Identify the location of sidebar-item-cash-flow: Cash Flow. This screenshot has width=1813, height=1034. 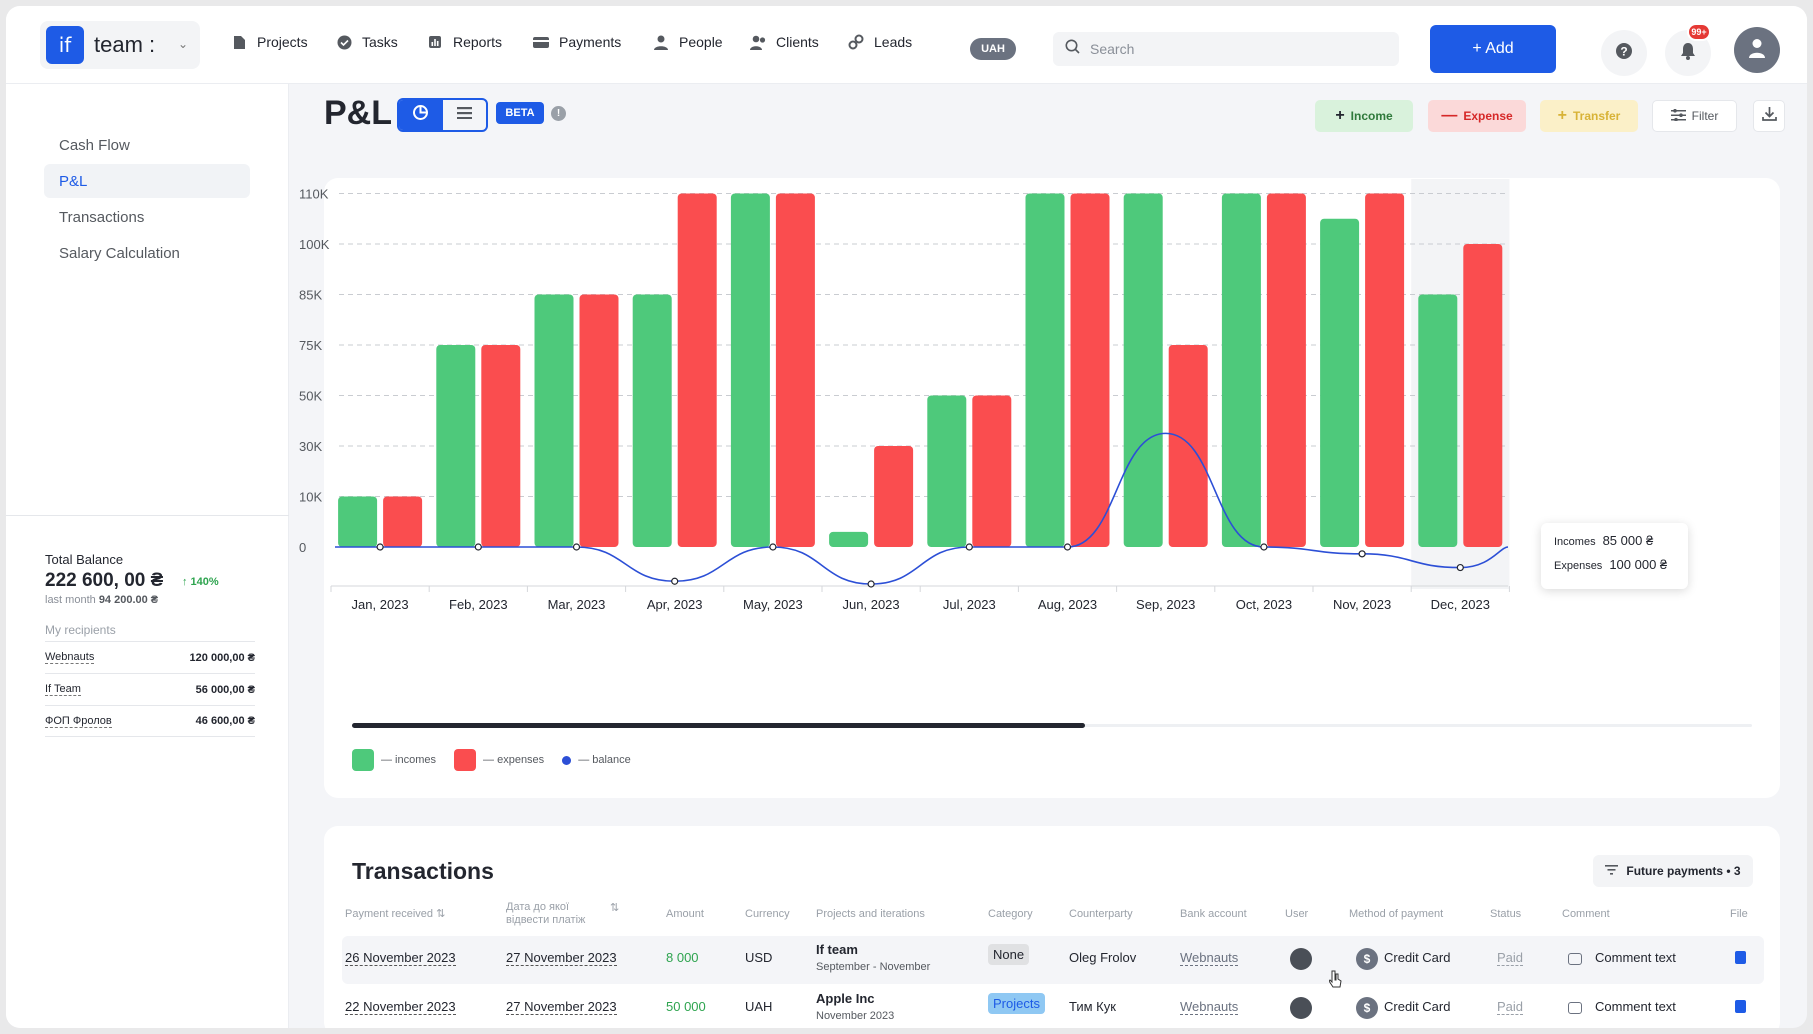
(94, 145).